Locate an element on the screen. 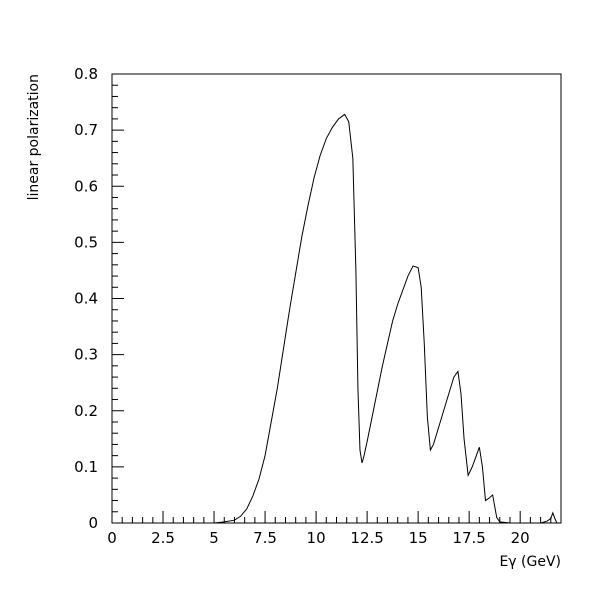 The image size is (600, 600). x-tick-label: 20 is located at coordinates (520, 538).